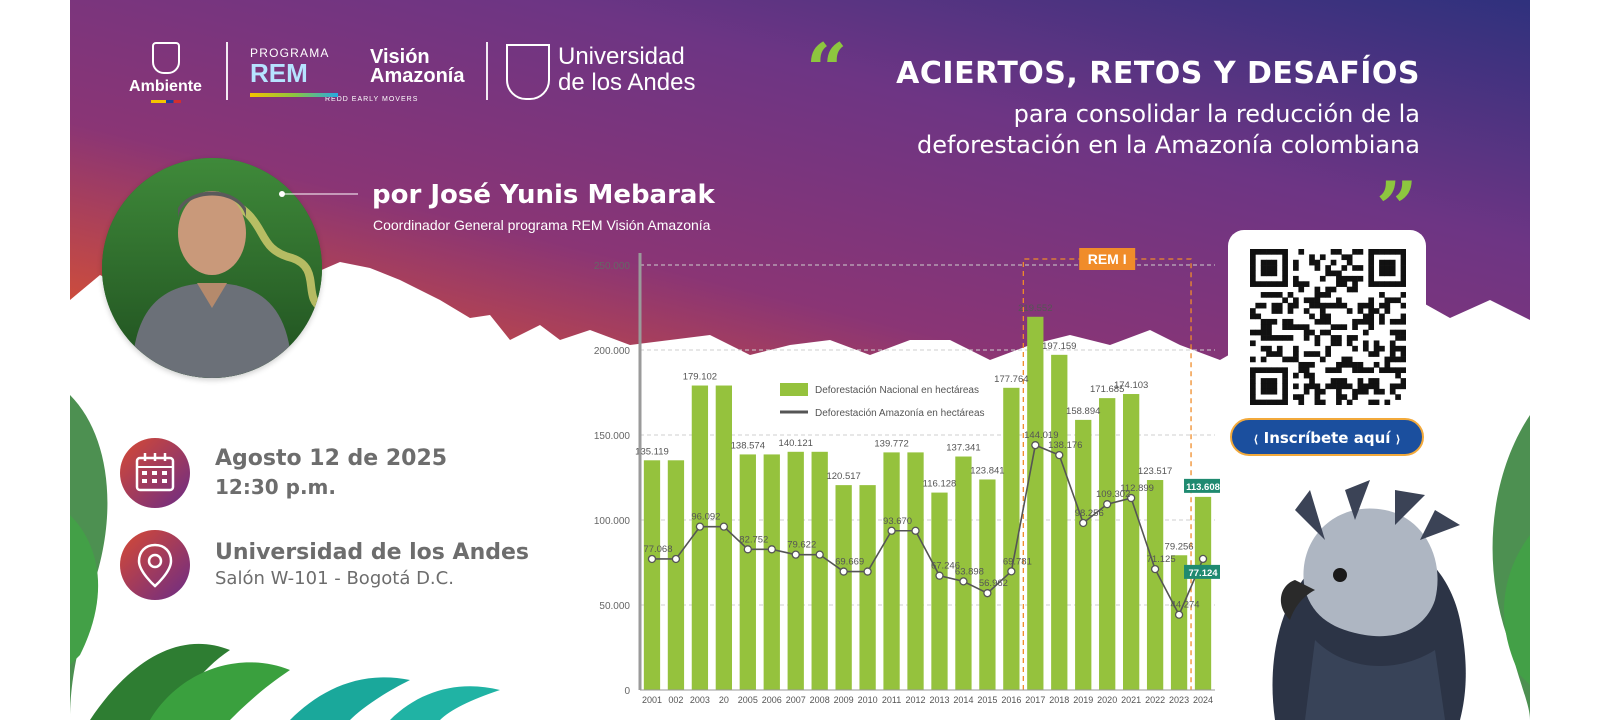  I want to click on x-tick-label: 2008, so click(820, 700).